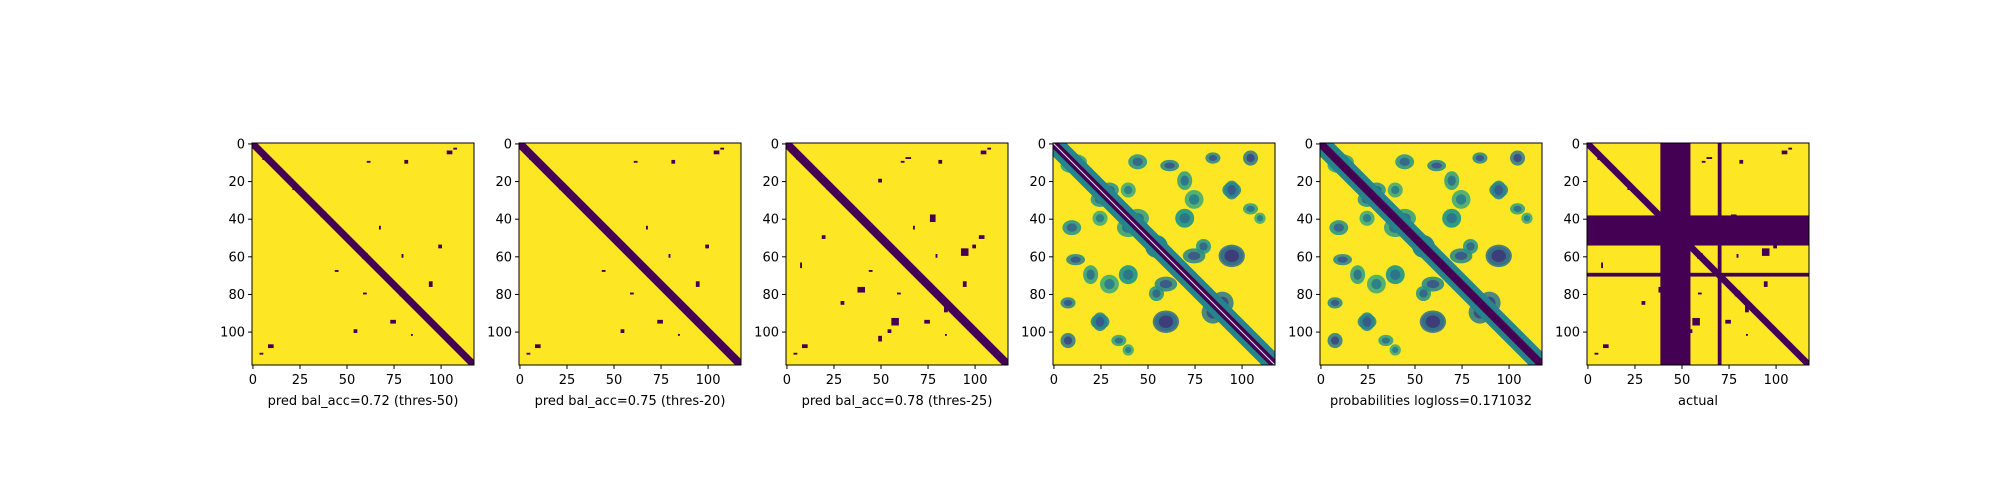  I want to click on y-tick-label: 80, so click(1037, 295).